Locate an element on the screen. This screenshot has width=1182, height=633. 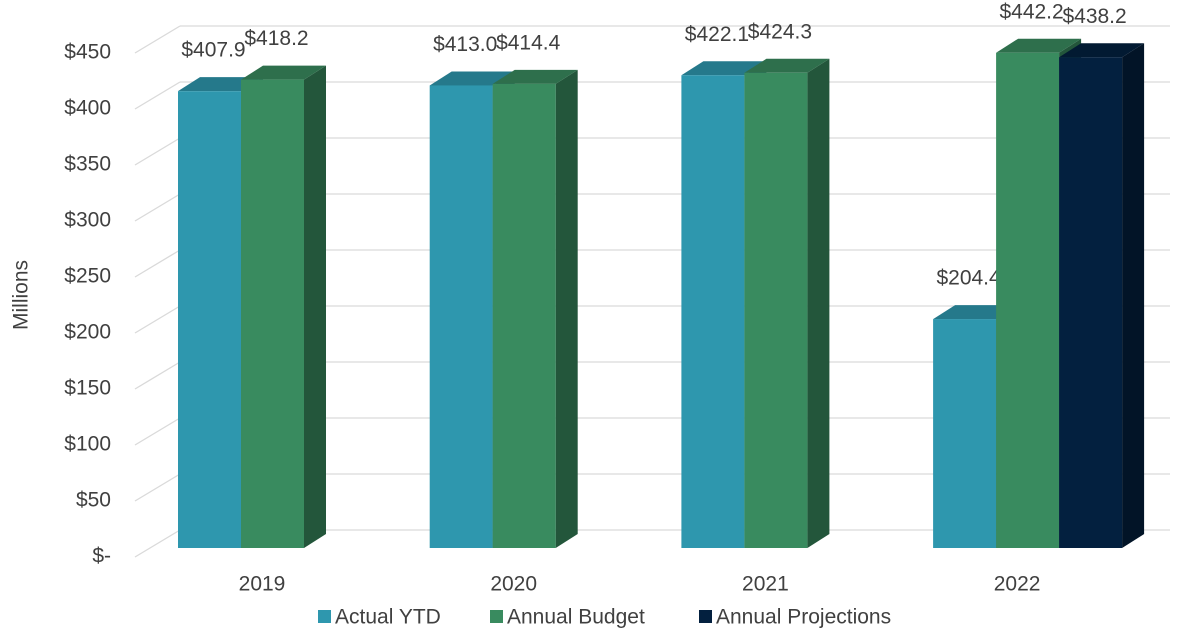
data-label: $442.2 is located at coordinates (1031, 11).